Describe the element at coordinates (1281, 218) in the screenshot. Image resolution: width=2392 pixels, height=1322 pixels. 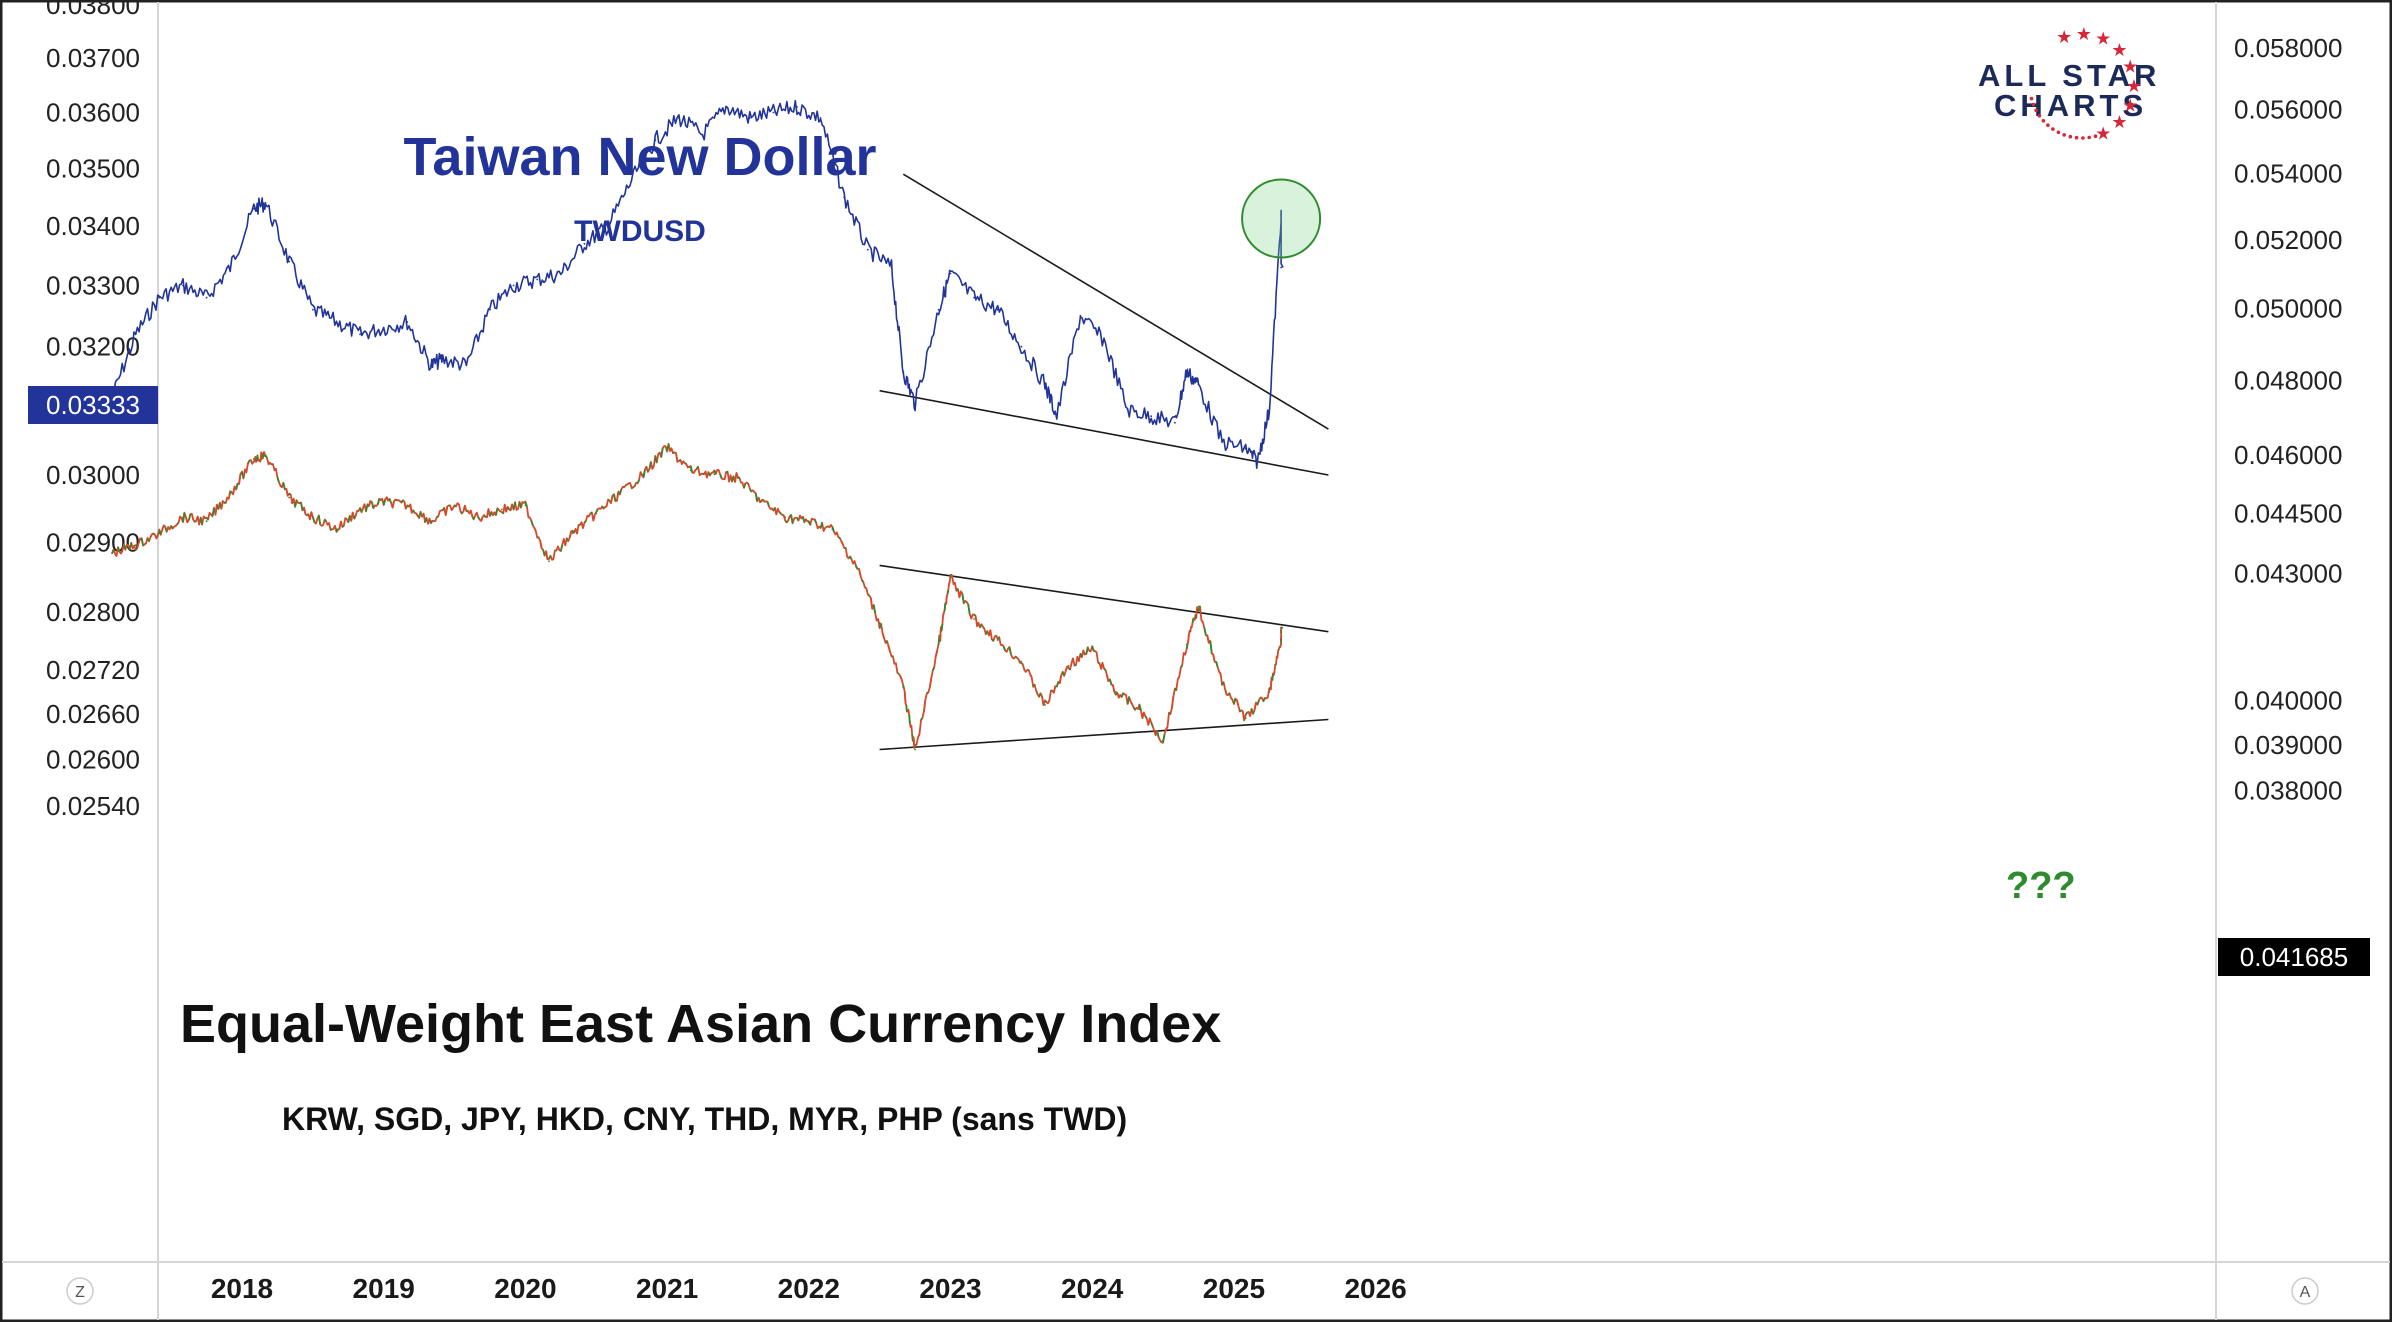
I see `highlight-ring` at that location.